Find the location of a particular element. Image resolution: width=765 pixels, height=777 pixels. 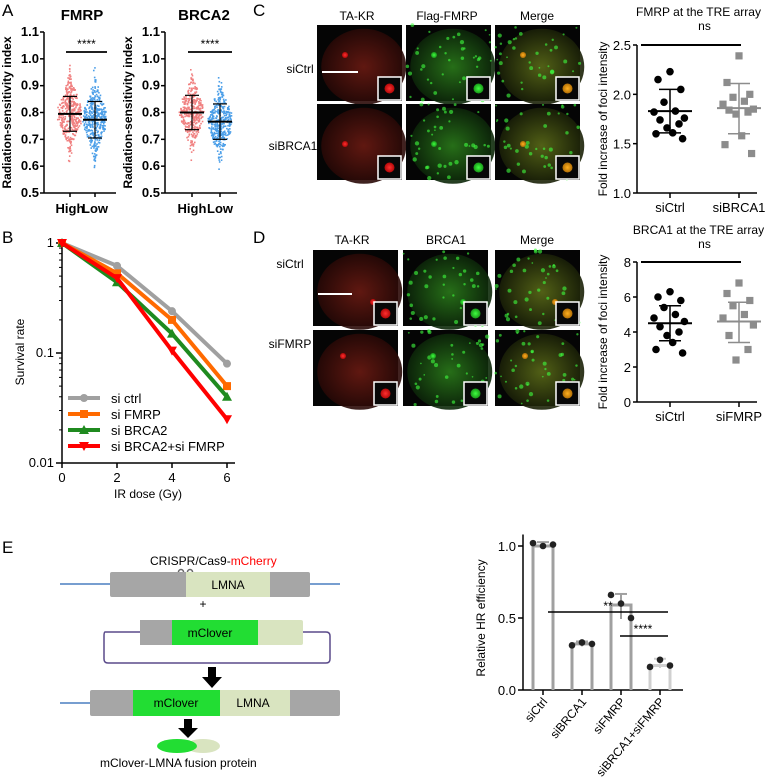

x-tick-label: 0 is located at coordinates (61, 477).